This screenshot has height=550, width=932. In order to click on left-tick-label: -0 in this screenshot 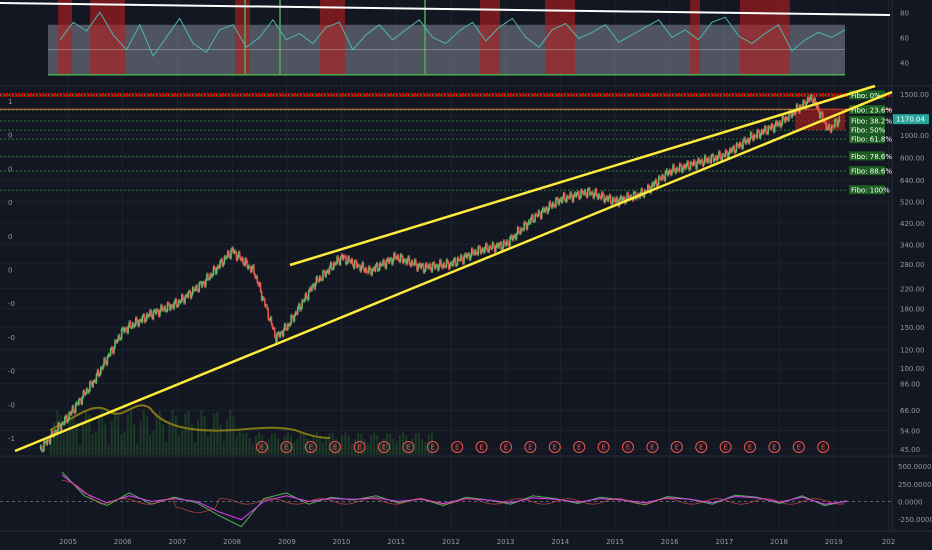, I will do `click(11, 372)`.